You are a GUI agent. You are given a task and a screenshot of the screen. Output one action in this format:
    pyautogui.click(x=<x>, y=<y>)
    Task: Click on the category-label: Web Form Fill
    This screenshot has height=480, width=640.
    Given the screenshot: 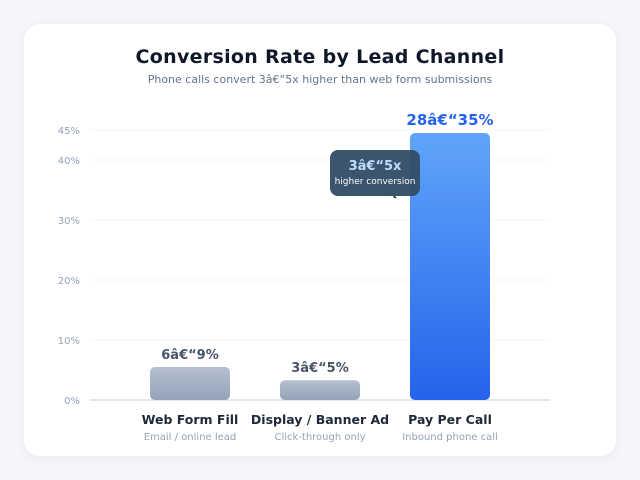 What is the action you would take?
    pyautogui.click(x=190, y=419)
    